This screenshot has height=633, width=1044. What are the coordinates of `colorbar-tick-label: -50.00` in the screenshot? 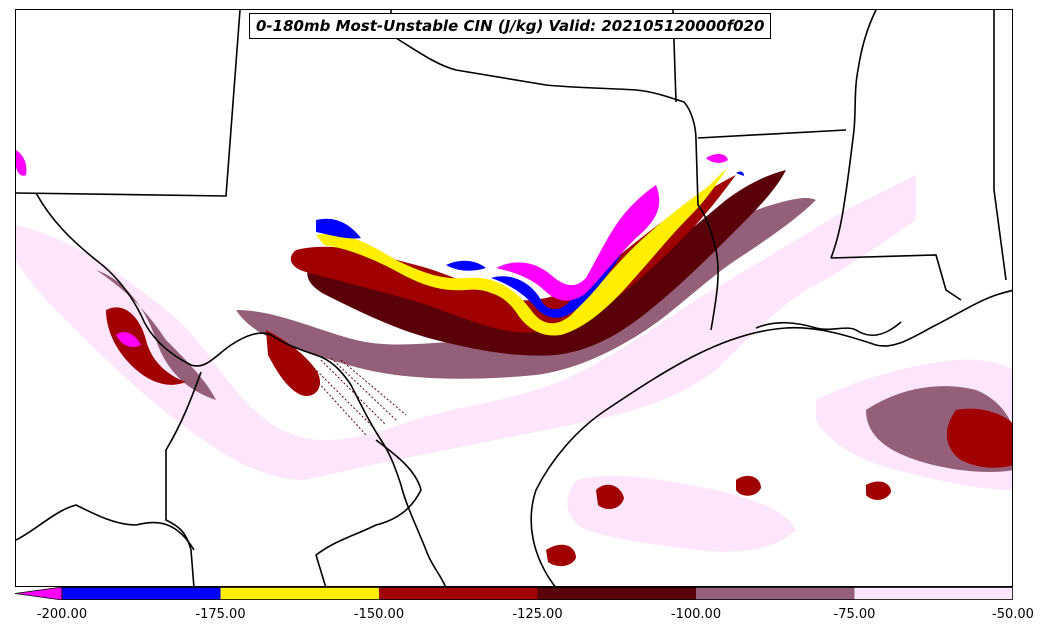 It's located at (1013, 614).